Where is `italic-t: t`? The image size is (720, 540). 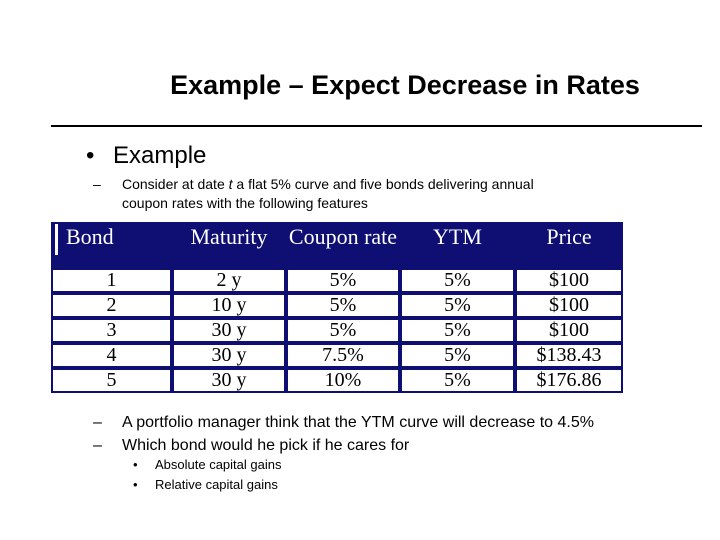
italic-t: t is located at coordinates (230, 184).